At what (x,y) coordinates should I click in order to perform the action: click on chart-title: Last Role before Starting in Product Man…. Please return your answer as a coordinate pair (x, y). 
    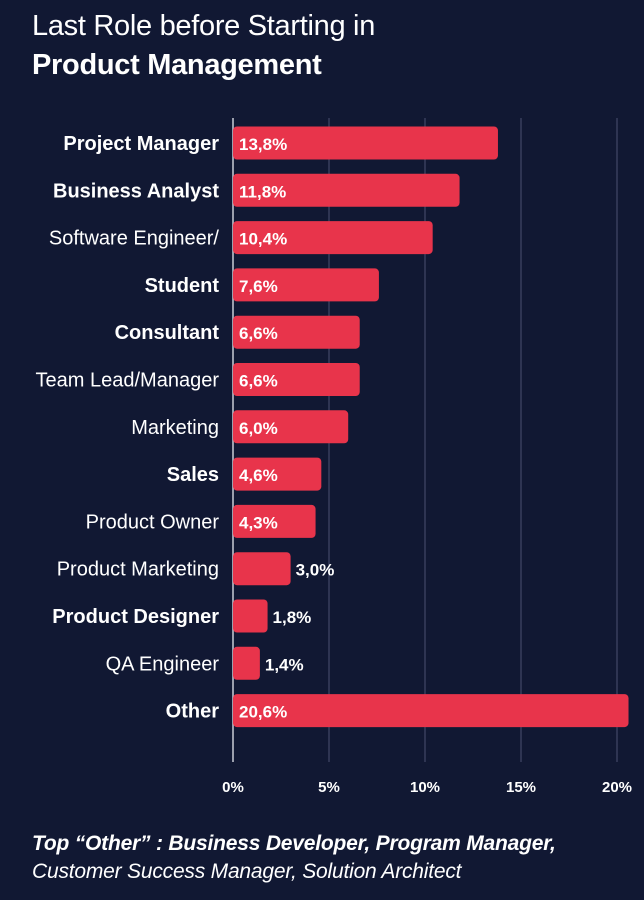
    Looking at the image, I should click on (332, 45).